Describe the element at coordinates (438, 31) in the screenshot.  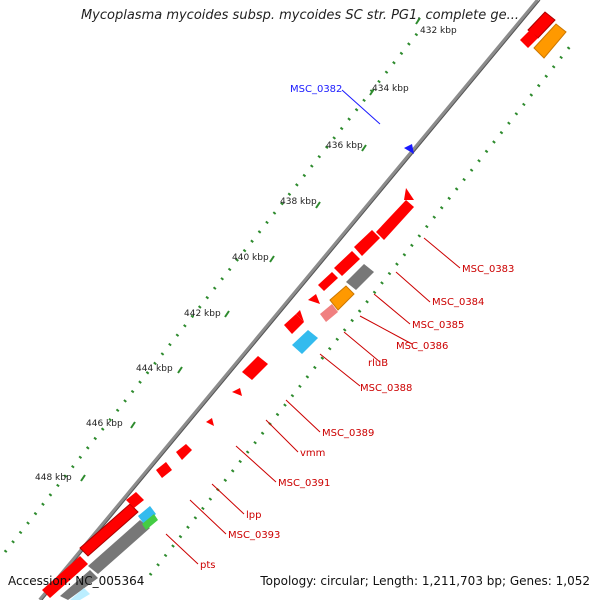
I see `scale-label: 432 kbp` at that location.